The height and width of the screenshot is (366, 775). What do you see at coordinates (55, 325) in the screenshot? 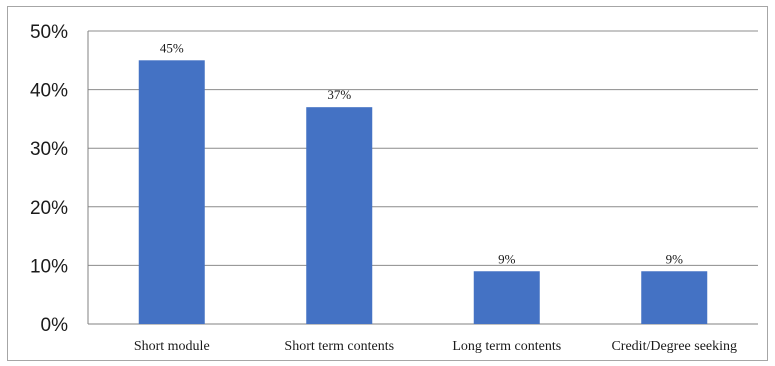
I see `y-tick-label: 0%` at bounding box center [55, 325].